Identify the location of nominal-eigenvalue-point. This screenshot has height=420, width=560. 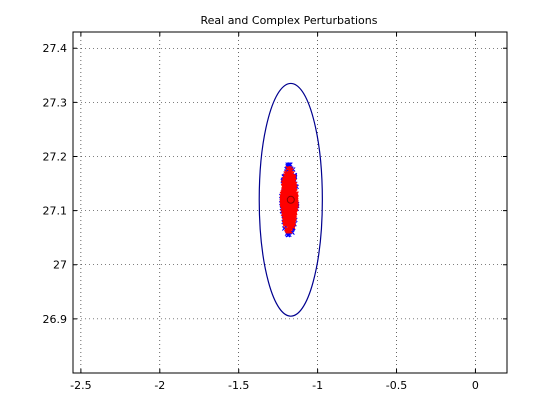
(290, 199).